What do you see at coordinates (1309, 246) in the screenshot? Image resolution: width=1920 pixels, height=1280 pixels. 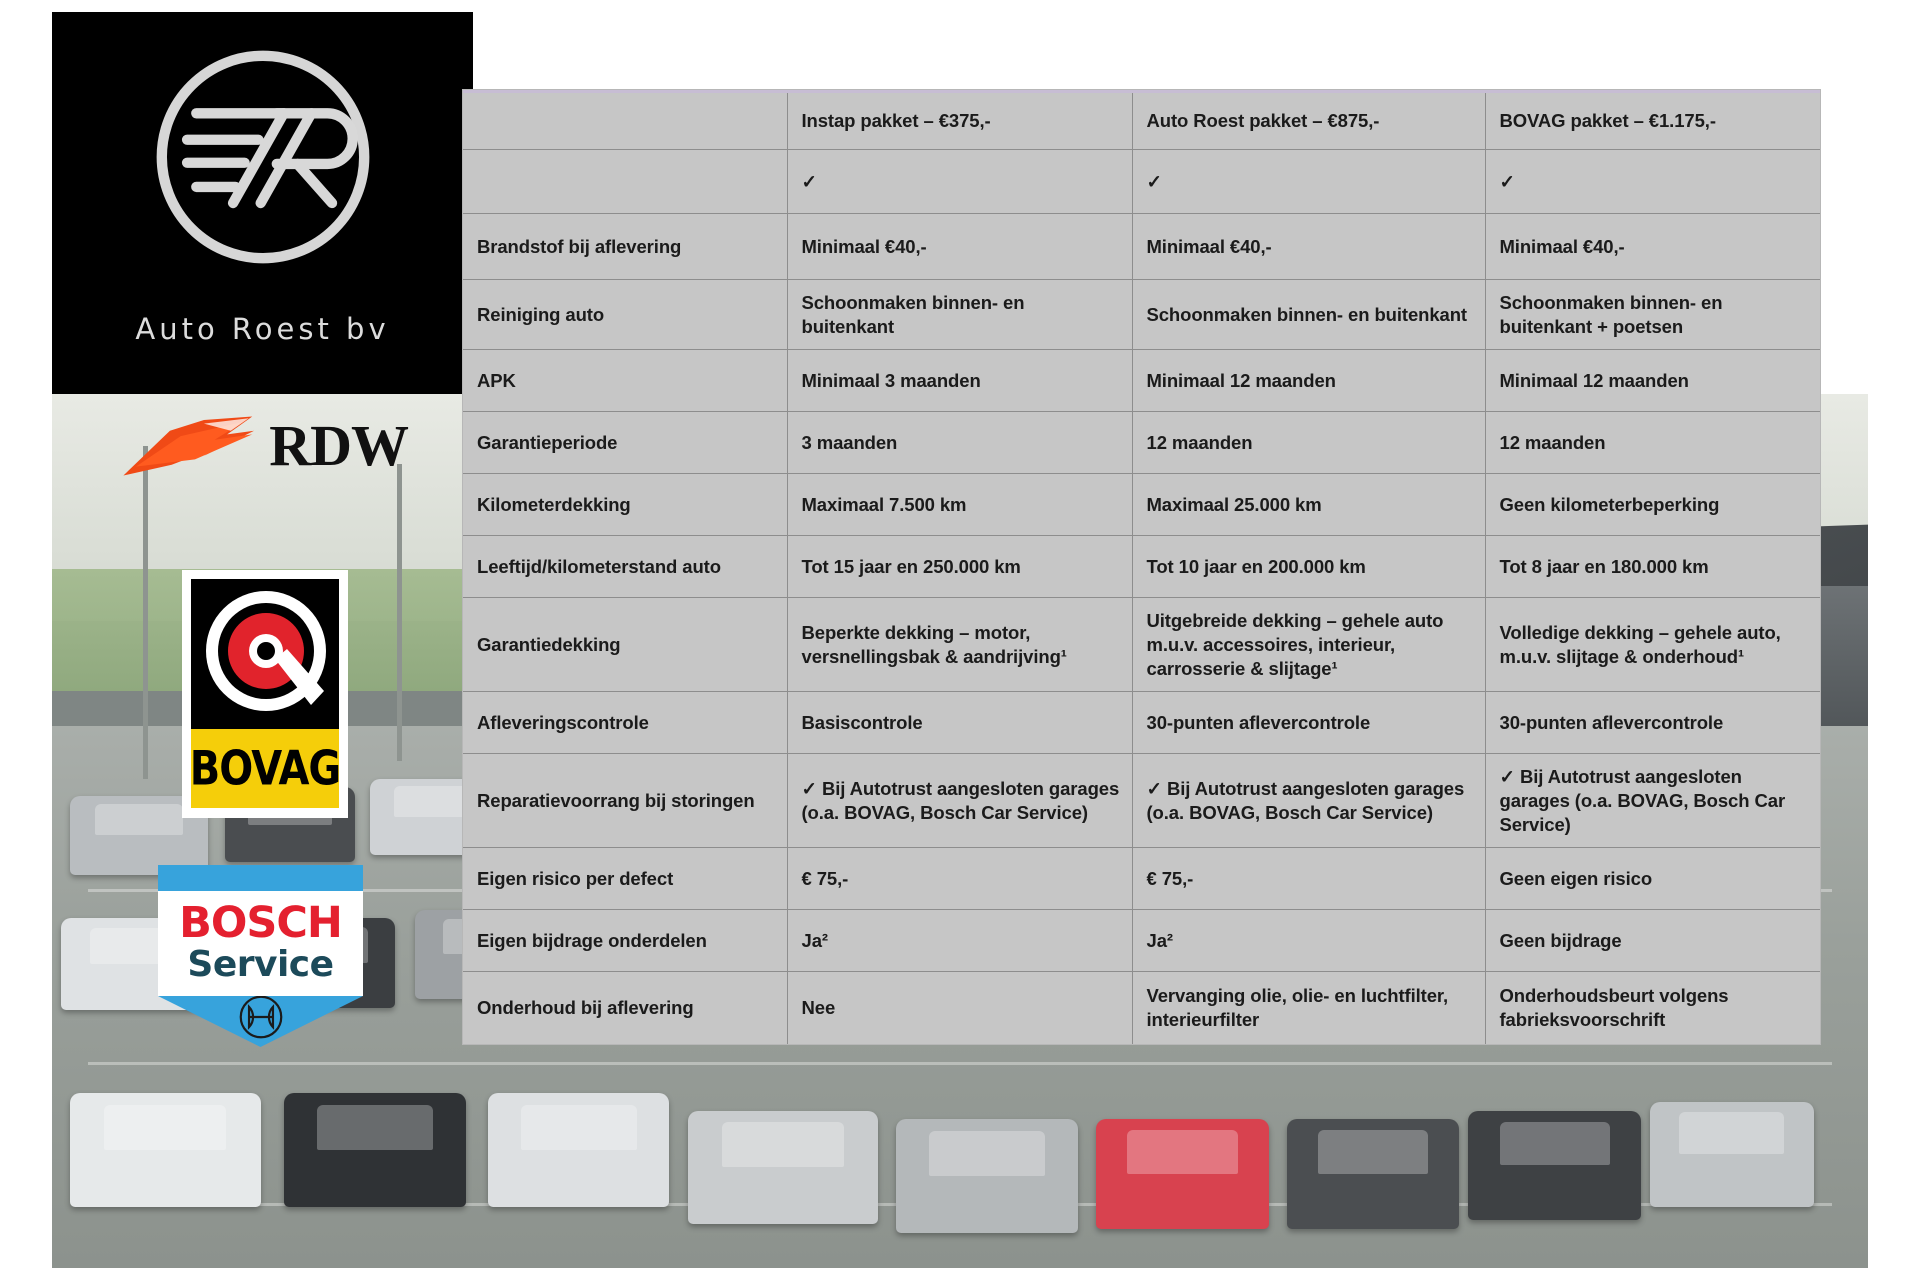 I see `cell-auto-roest: Minimaal €40,-` at bounding box center [1309, 246].